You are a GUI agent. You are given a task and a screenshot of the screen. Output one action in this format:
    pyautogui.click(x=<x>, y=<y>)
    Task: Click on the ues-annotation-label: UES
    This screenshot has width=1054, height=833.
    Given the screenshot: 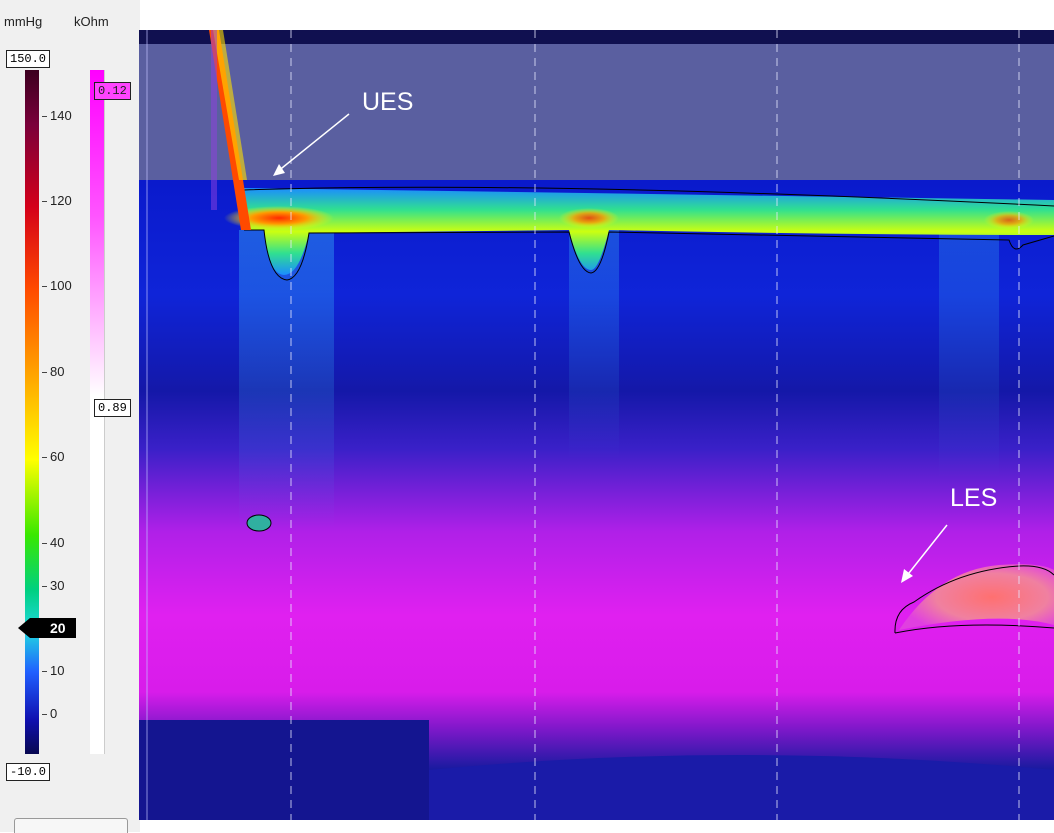 What is the action you would take?
    pyautogui.click(x=388, y=102)
    